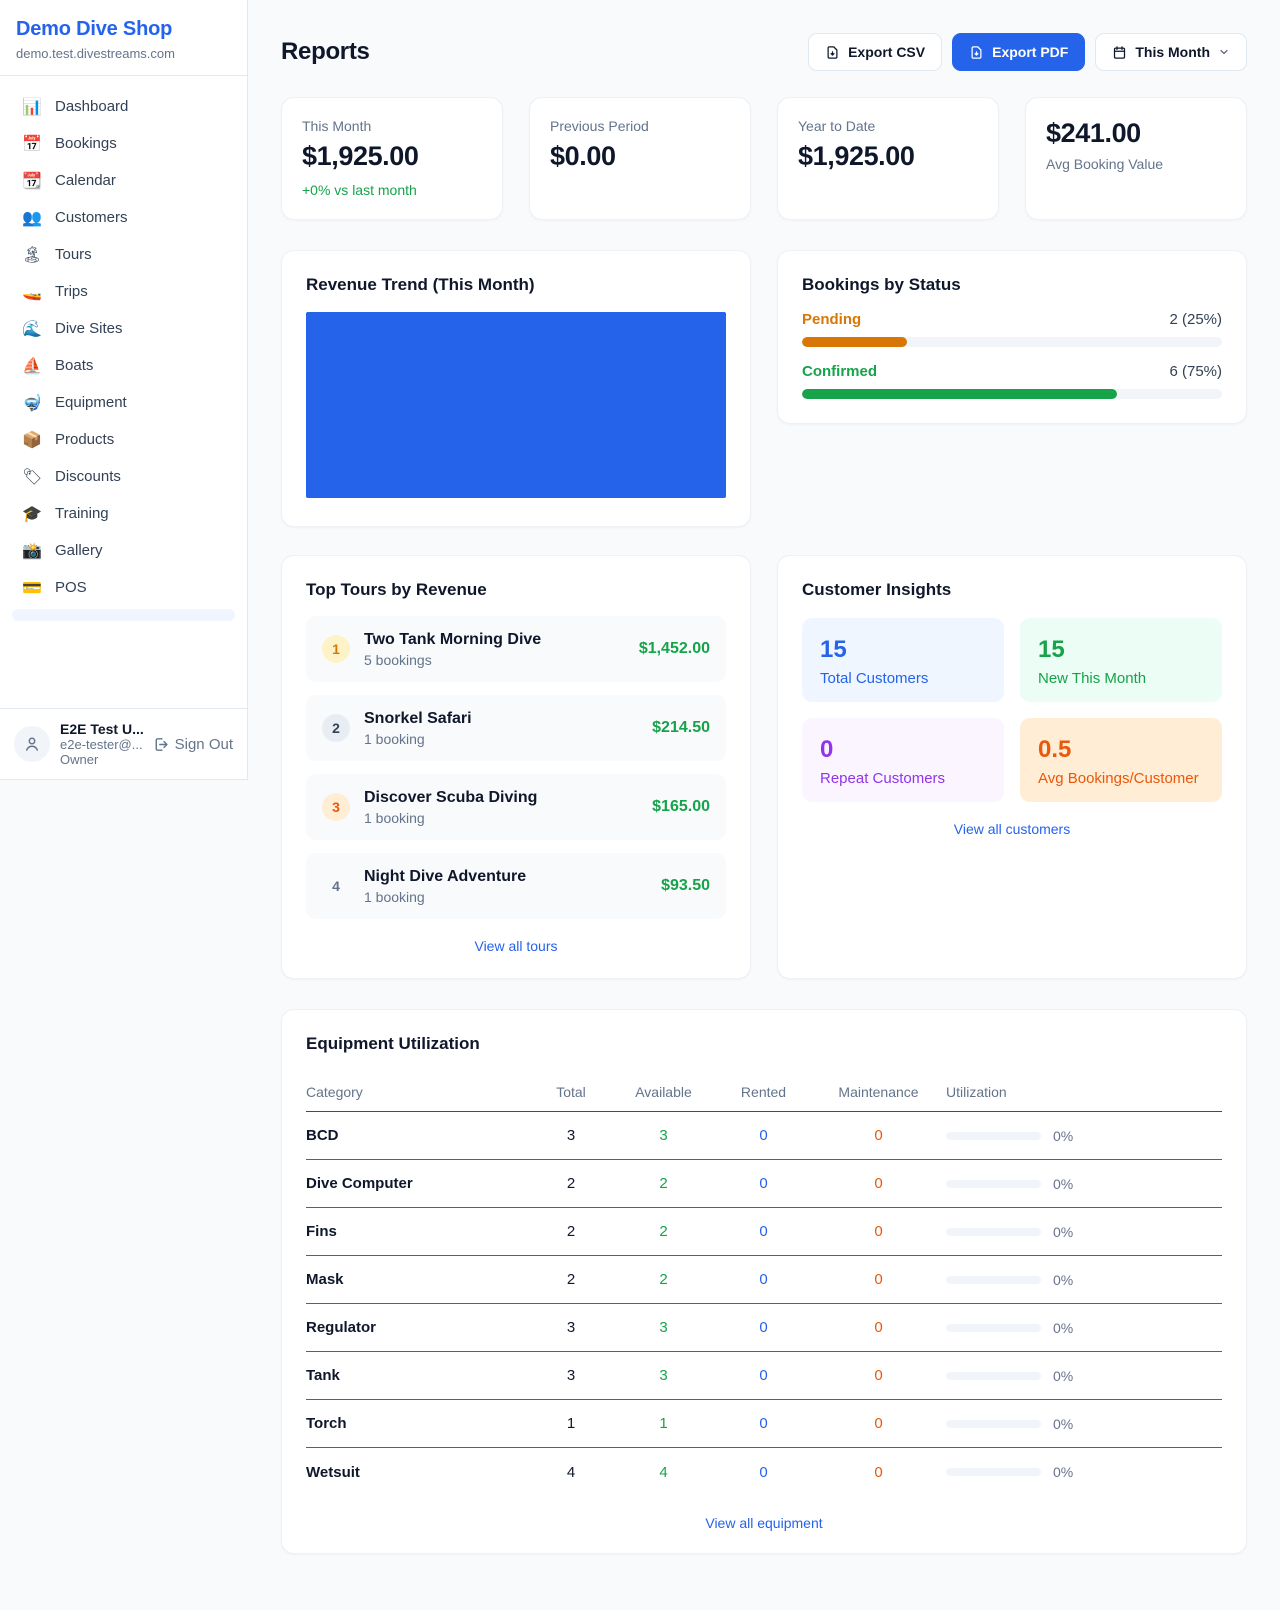 This screenshot has width=1280, height=1610. I want to click on insight-value: 0, so click(827, 749).